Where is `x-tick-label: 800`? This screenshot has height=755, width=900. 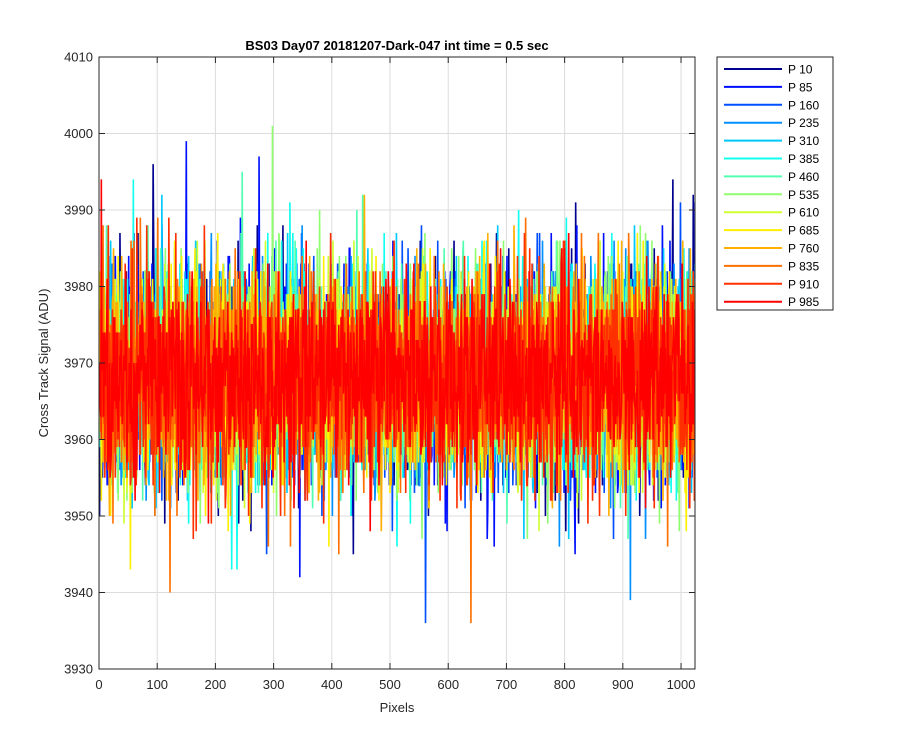 x-tick-label: 800 is located at coordinates (565, 684).